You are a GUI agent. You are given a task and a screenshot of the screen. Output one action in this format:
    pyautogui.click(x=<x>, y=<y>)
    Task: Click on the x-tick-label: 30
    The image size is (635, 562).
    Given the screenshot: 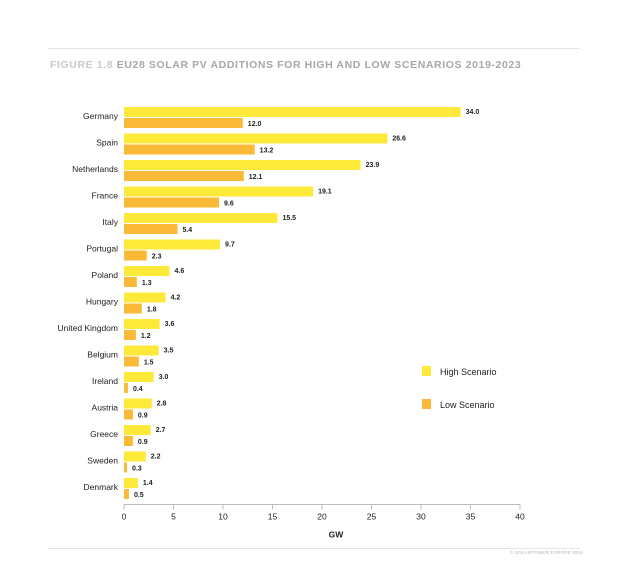 What is the action you would take?
    pyautogui.click(x=421, y=517)
    